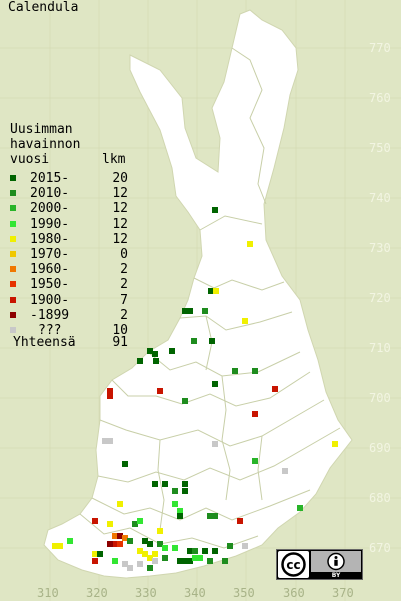 This screenshot has width=401, height=601. Describe the element at coordinates (70, 269) in the screenshot. I see `legend-row: 1960- 2` at that location.